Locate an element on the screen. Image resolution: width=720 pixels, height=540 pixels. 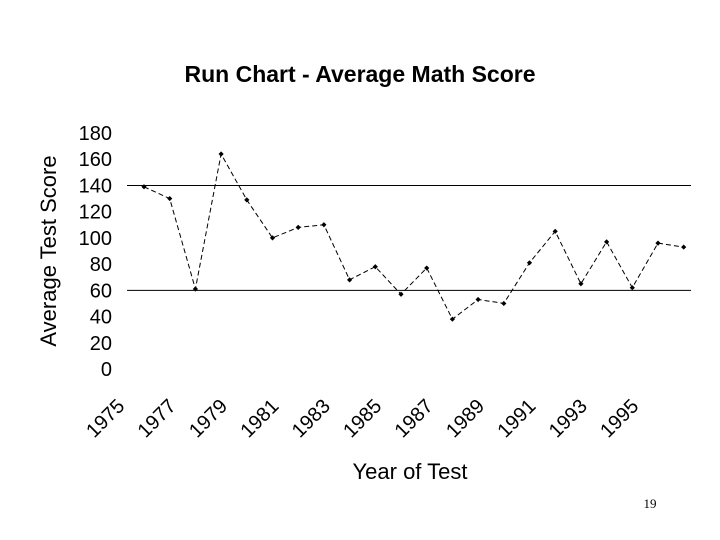
y-tick-label: 0 is located at coordinates (106, 370).